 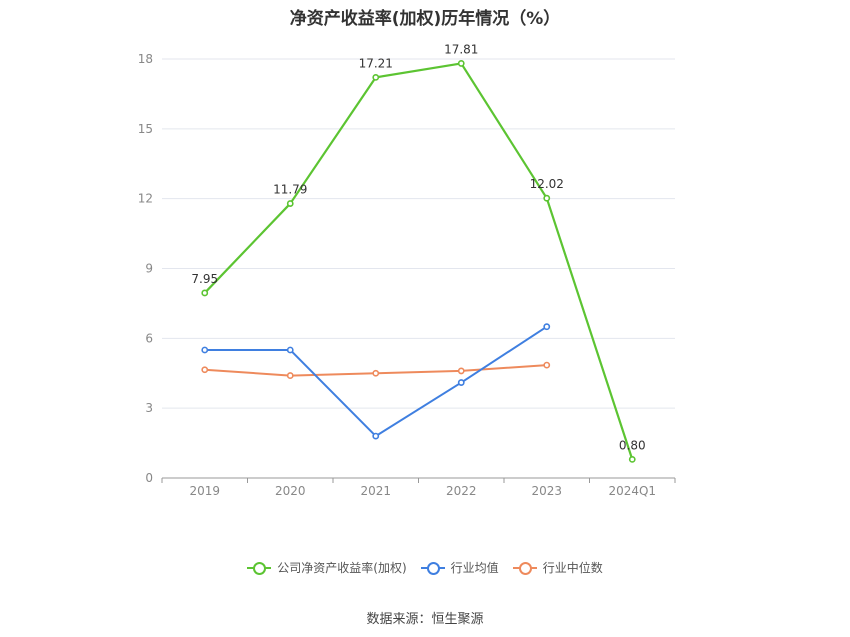 I want to click on data-label: 17.81, so click(x=461, y=49).